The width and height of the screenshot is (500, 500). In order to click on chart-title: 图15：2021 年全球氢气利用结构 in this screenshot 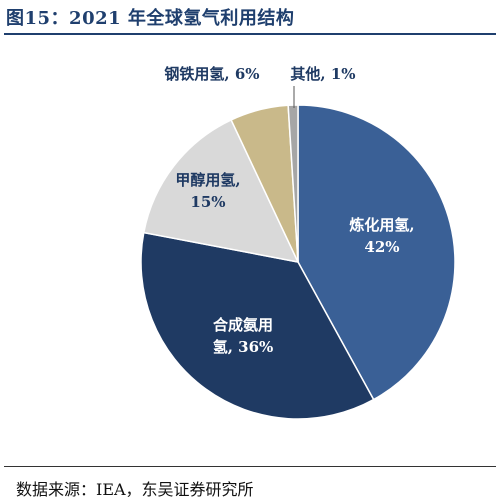, I will do `click(150, 18)`.